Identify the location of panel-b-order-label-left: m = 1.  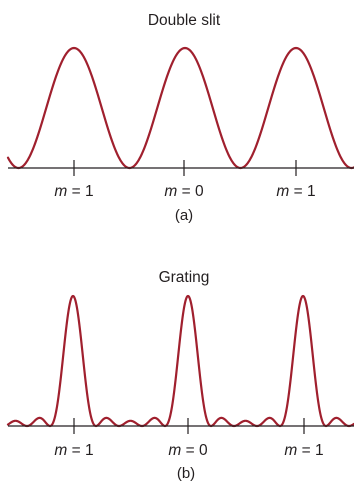
(73, 450).